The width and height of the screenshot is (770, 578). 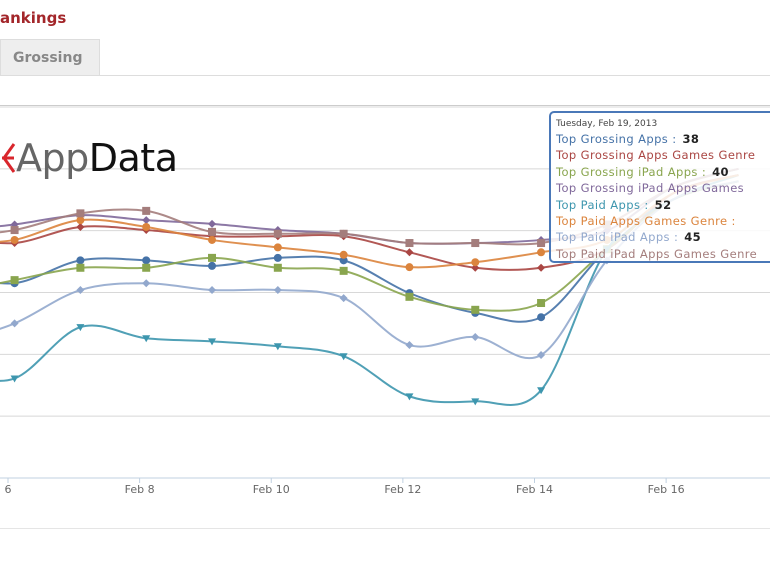 I want to click on x-tick-label: Feb 10, so click(x=271, y=489).